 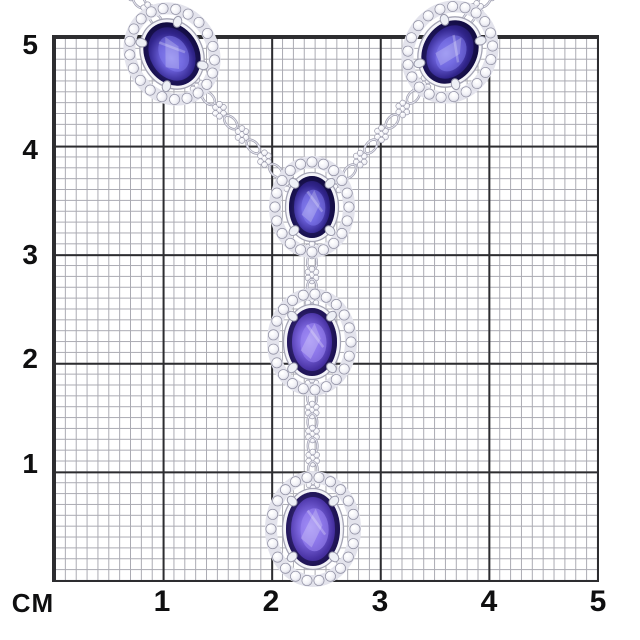 I want to click on x-axis-label: 5, so click(x=598, y=601).